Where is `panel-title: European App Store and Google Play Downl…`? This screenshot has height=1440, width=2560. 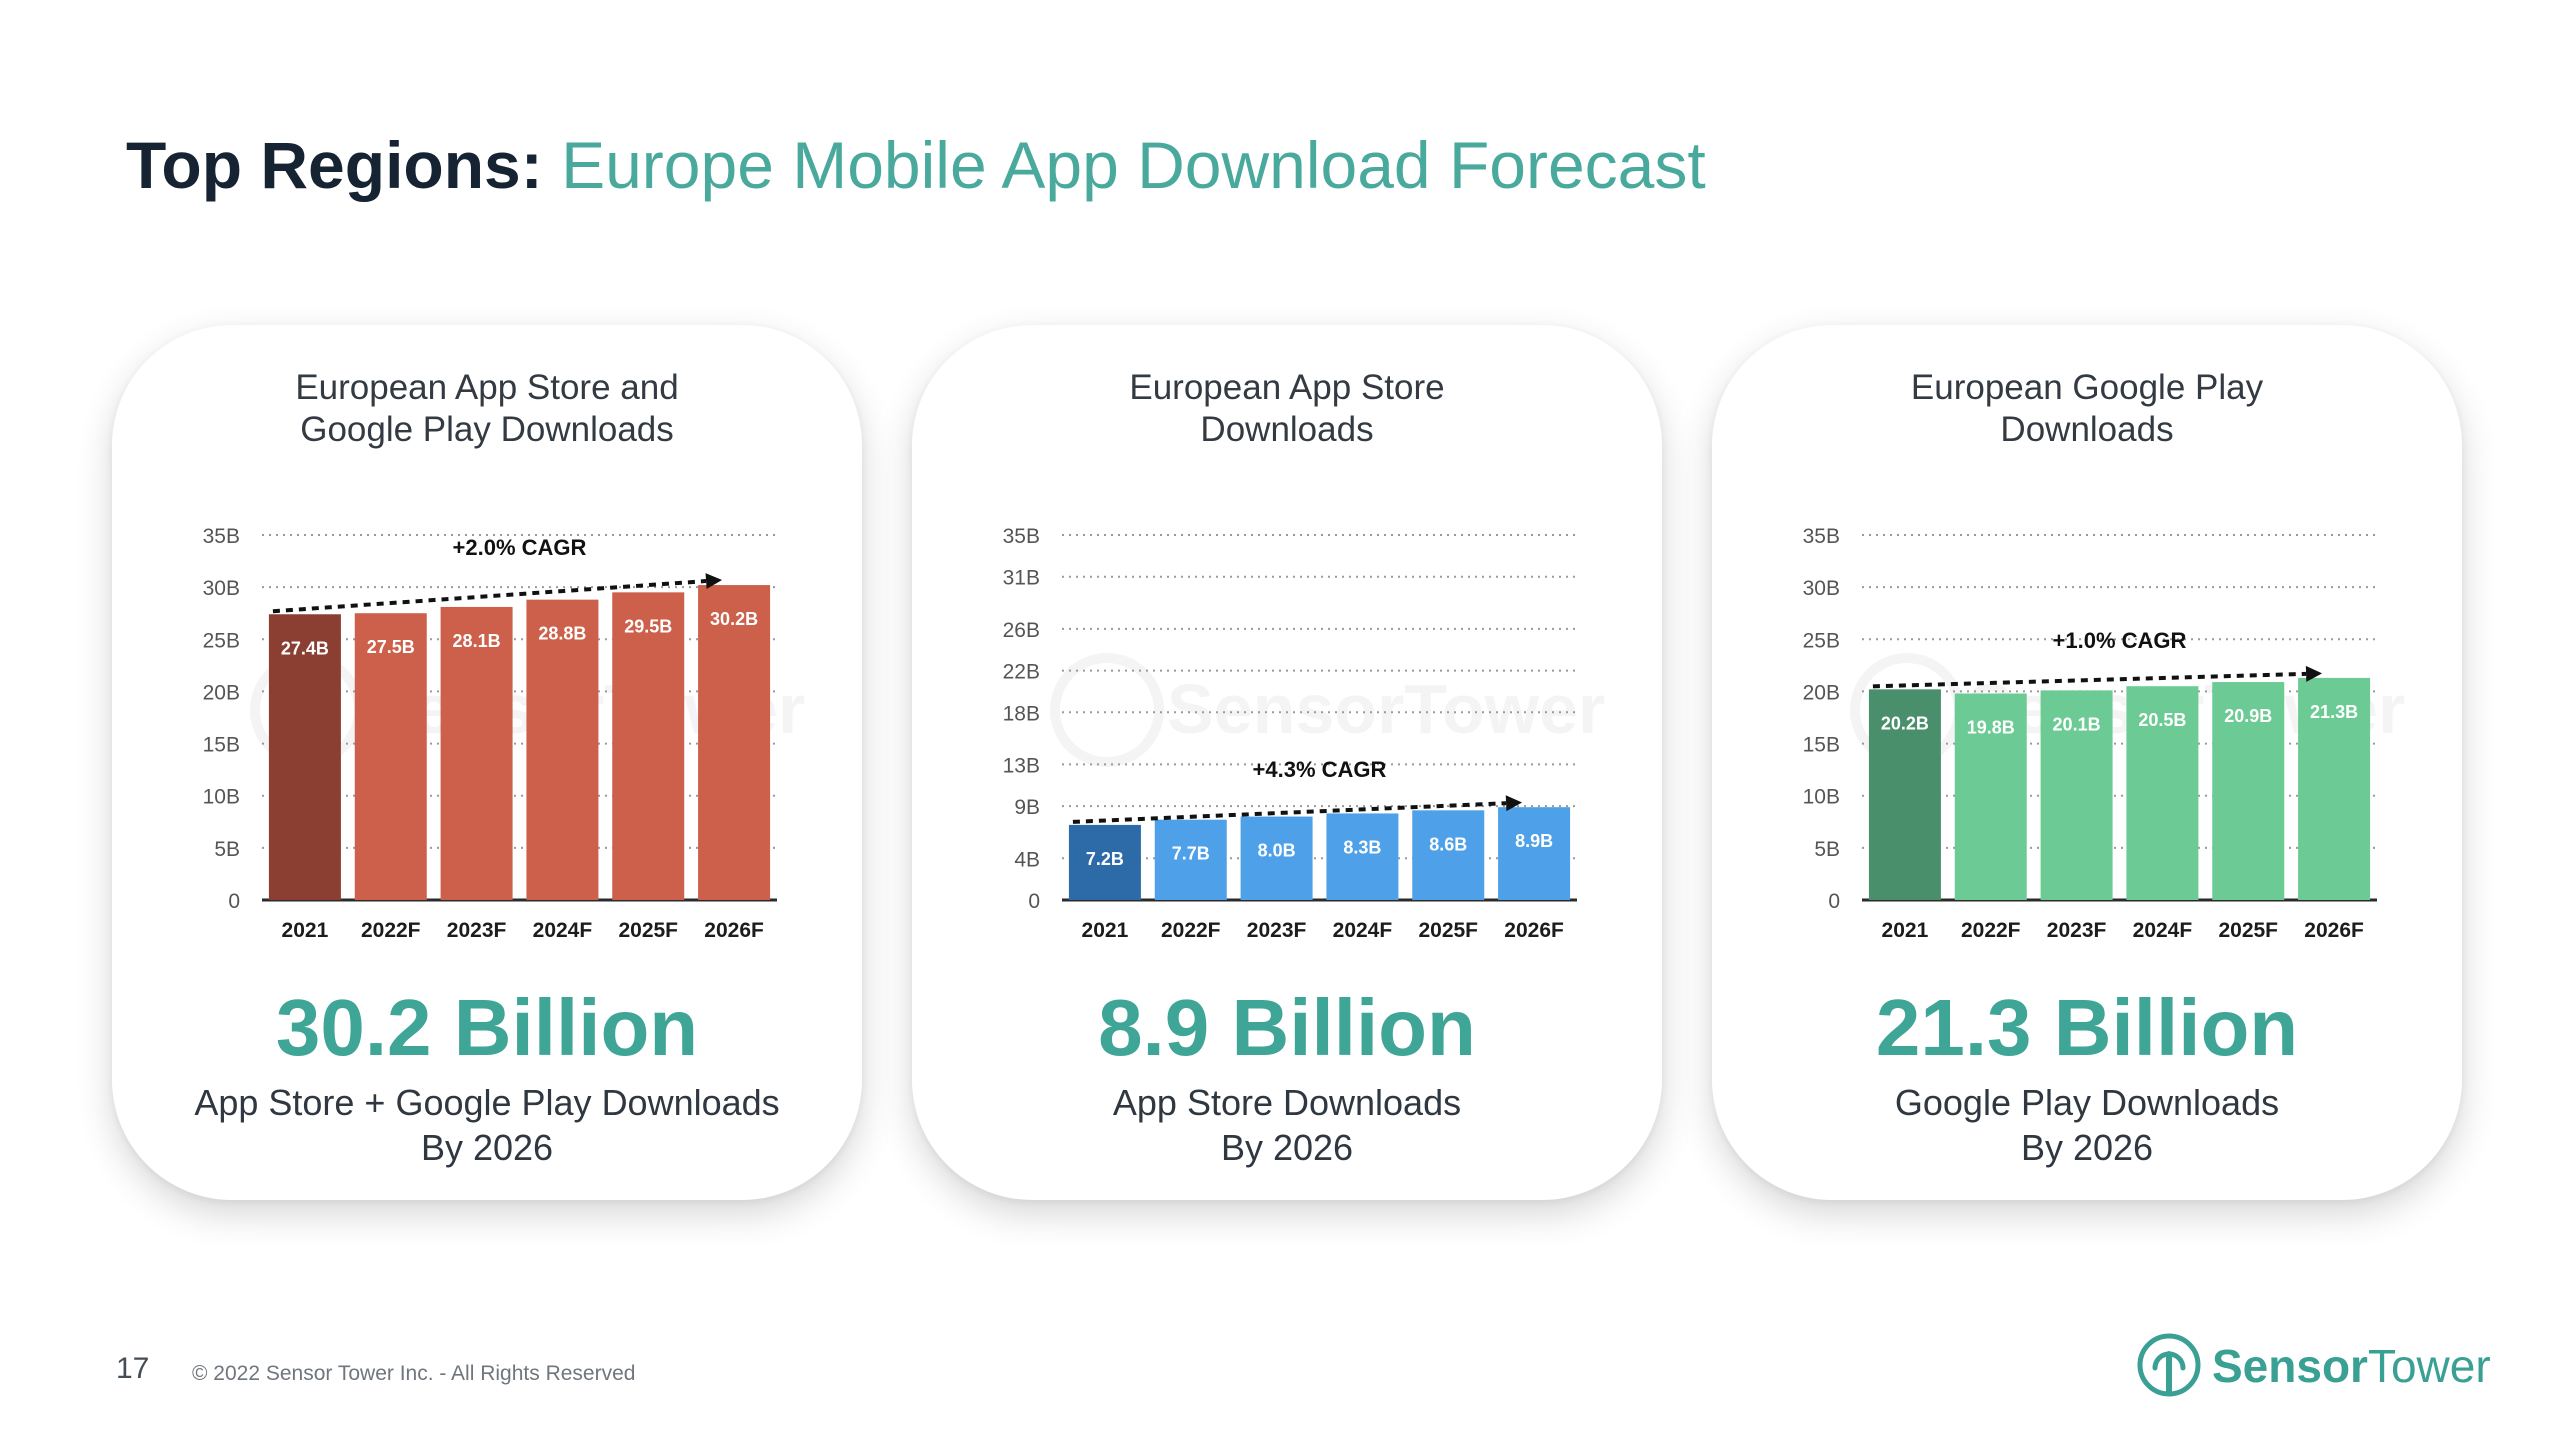
panel-title: European App Store and Google Play Downl… is located at coordinates (487, 408).